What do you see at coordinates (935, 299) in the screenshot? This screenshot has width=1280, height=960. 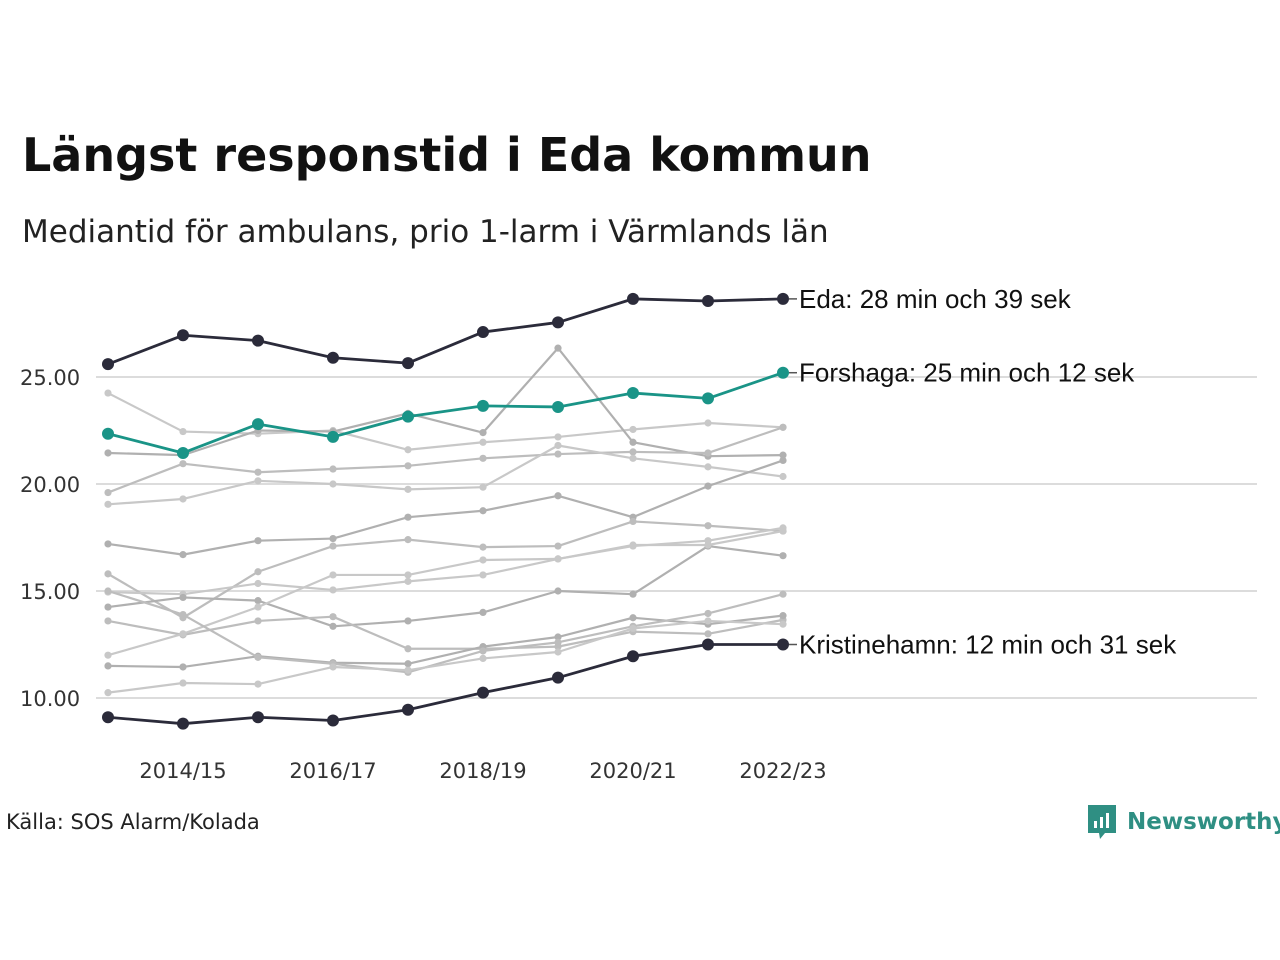 I see `series-eda-label: Eda: 28 min och 39 sek` at bounding box center [935, 299].